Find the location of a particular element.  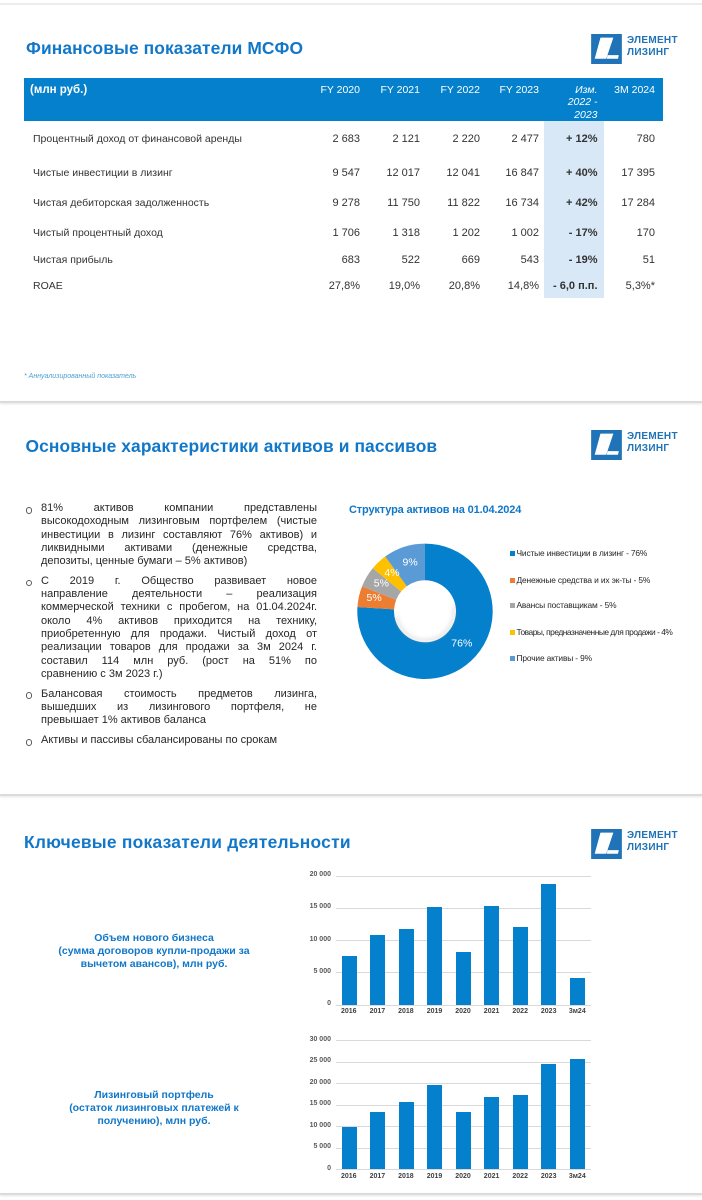

svg-text: 76% is located at coordinates (461, 644).